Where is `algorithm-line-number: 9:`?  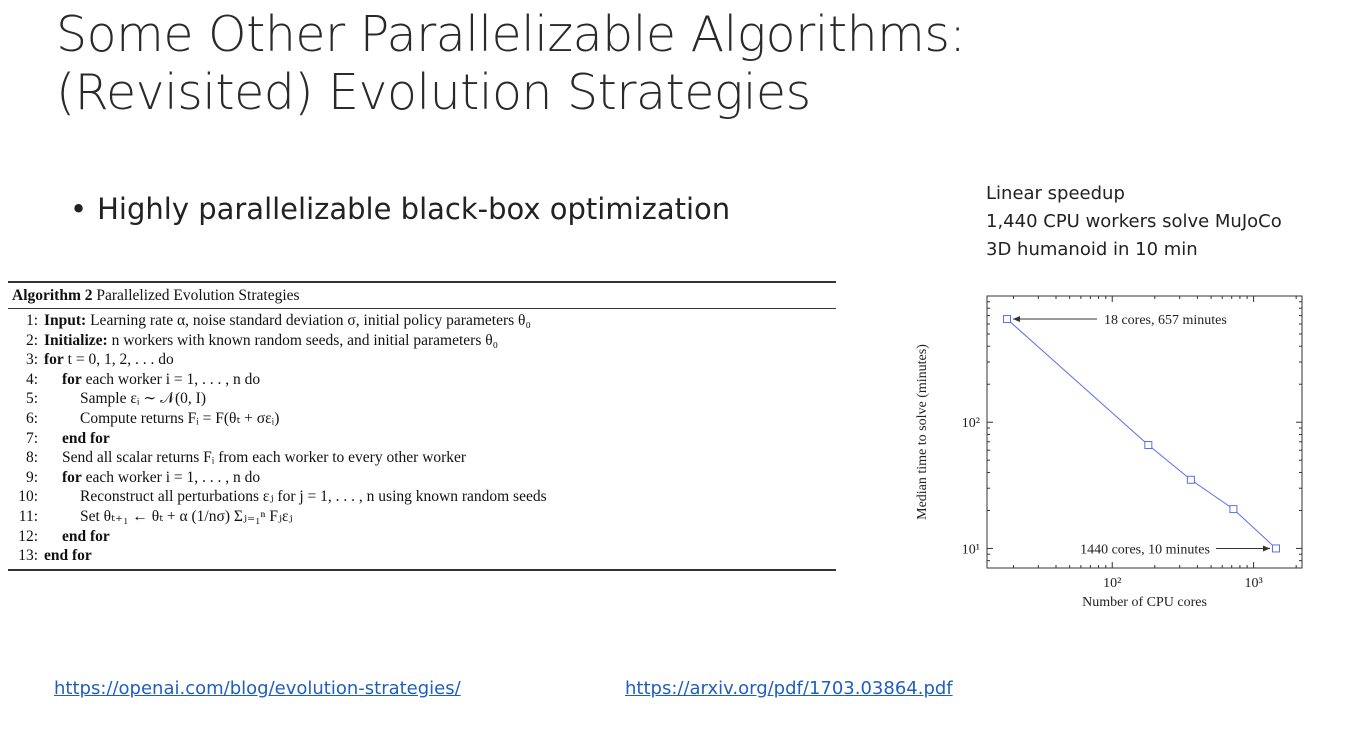 algorithm-line-number: 9: is located at coordinates (31, 477).